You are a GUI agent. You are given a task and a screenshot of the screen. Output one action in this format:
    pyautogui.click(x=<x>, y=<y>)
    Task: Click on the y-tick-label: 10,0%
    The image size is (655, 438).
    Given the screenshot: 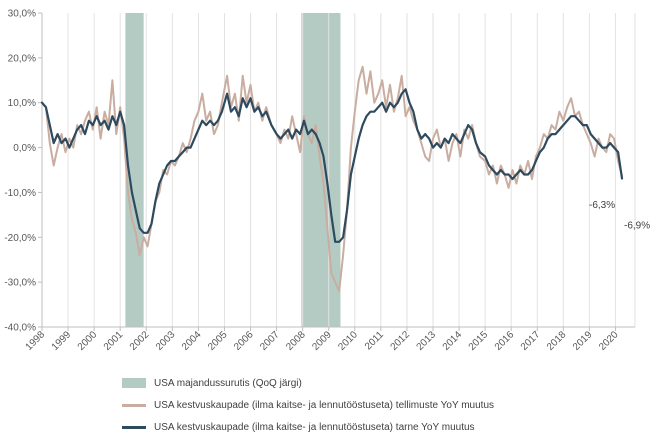 What is the action you would take?
    pyautogui.click(x=22, y=103)
    